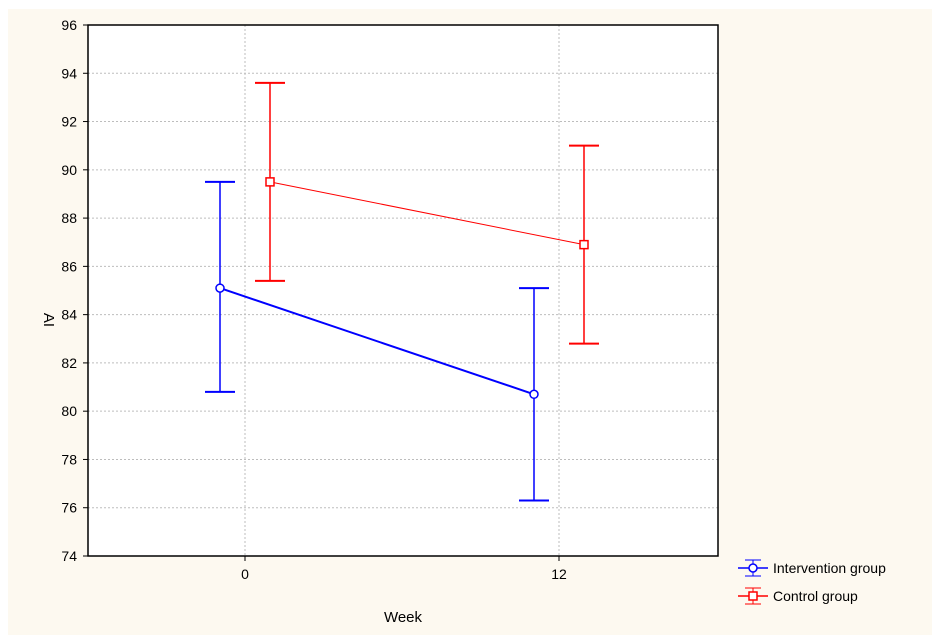 The height and width of the screenshot is (640, 932). Describe the element at coordinates (69, 73) in the screenshot. I see `y-tick-label: 94` at that location.